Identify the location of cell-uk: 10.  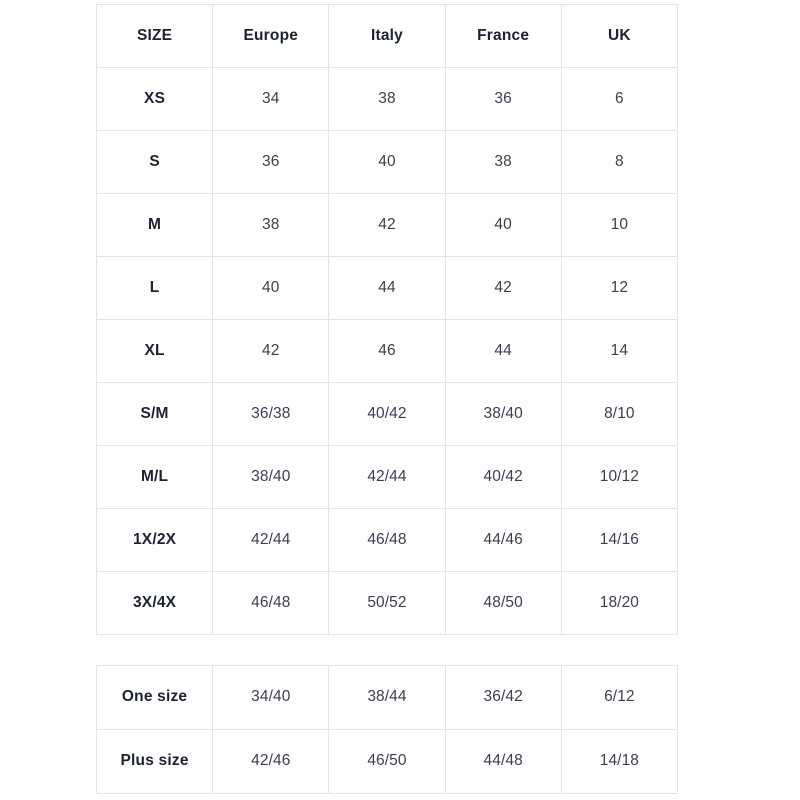
(619, 225).